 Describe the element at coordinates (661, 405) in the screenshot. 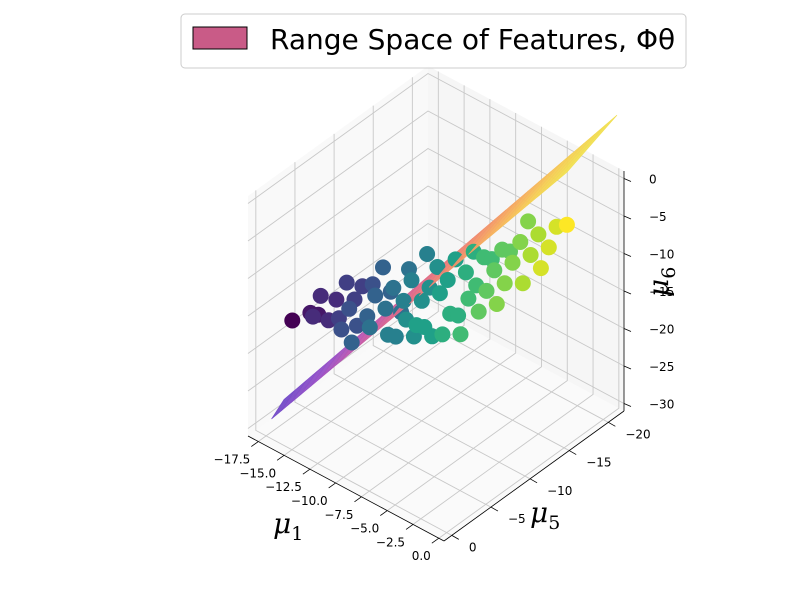

I see `z-tick-label: −30` at that location.